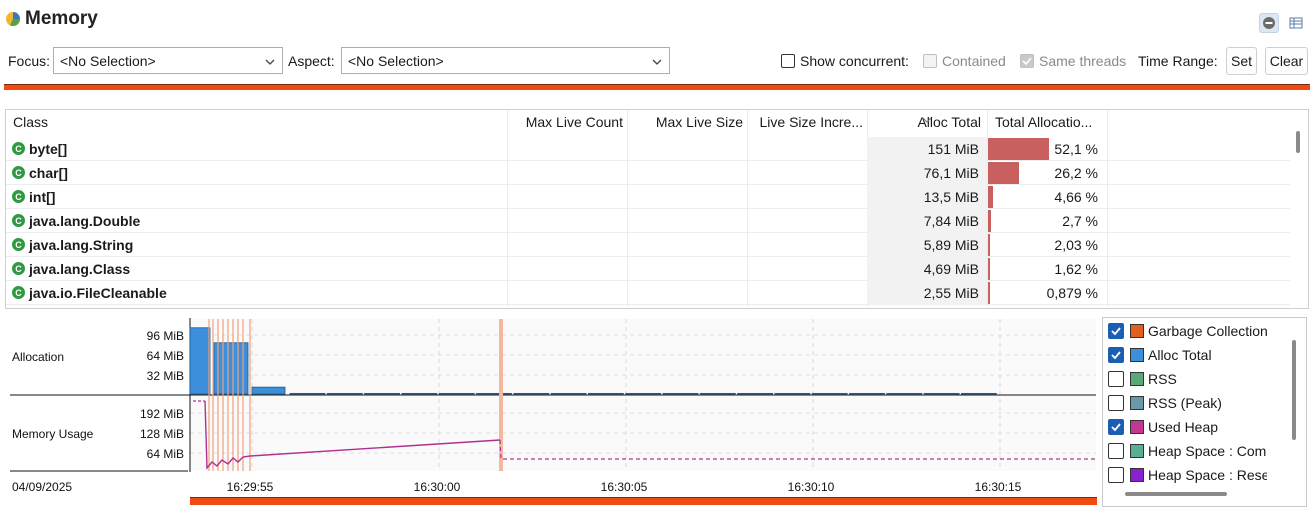  I want to click on legend-item: Garbage Collection, so click(1188, 331).